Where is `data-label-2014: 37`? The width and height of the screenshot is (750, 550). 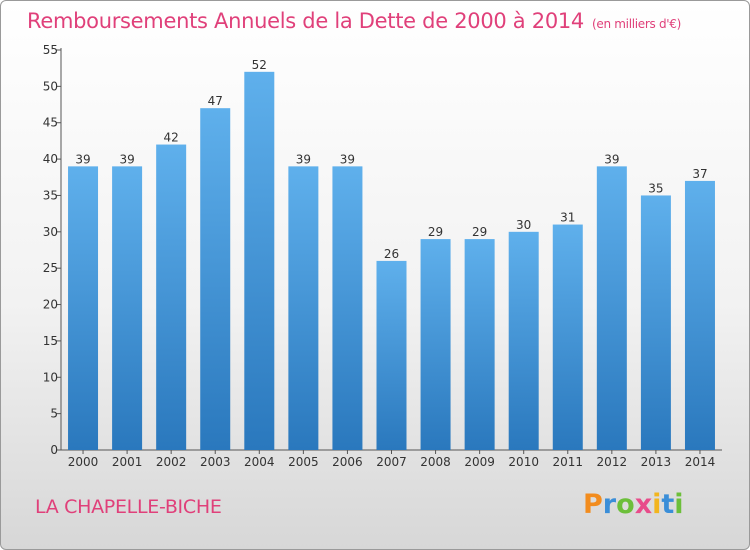
data-label-2014: 37 is located at coordinates (699, 174).